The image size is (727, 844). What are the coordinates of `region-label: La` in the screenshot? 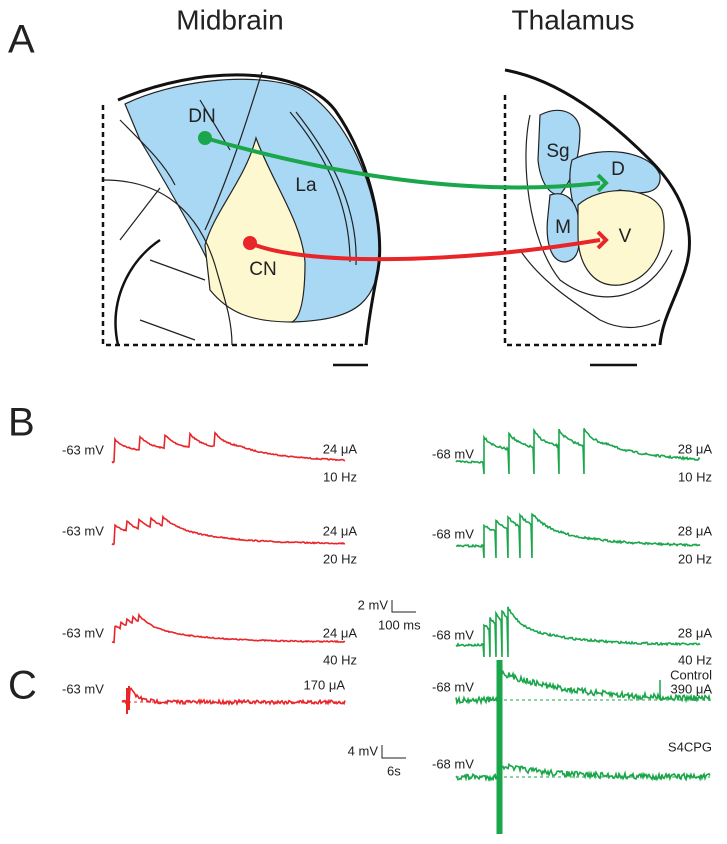 It's located at (306, 185).